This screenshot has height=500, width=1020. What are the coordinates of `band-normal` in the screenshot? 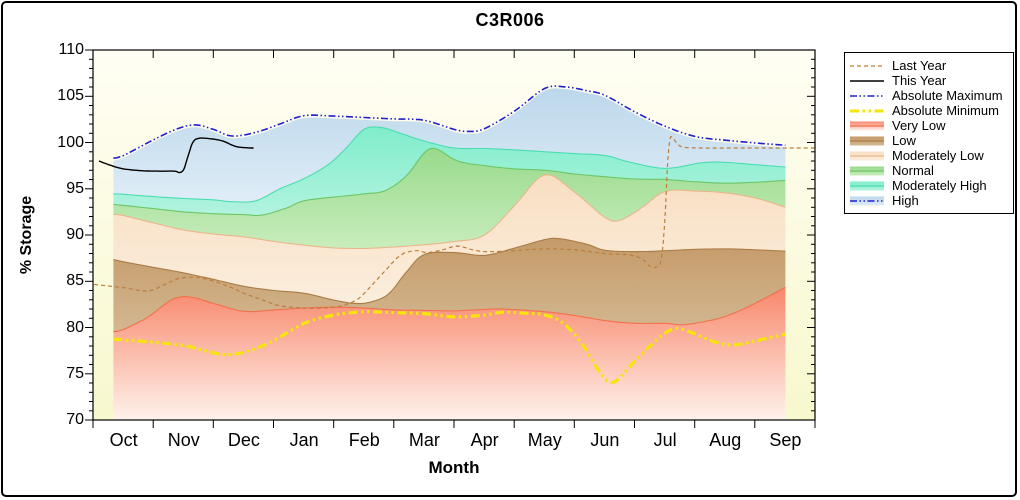 It's located at (449, 198).